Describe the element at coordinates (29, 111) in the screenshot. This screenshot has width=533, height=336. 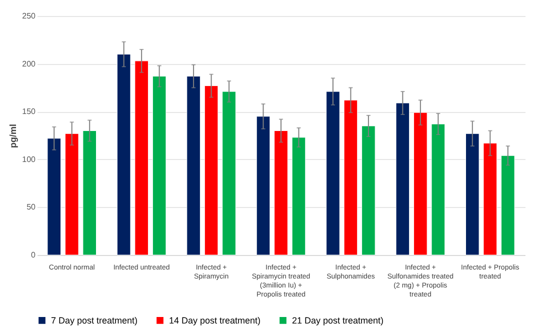
I see `y-tick-label: 150` at that location.